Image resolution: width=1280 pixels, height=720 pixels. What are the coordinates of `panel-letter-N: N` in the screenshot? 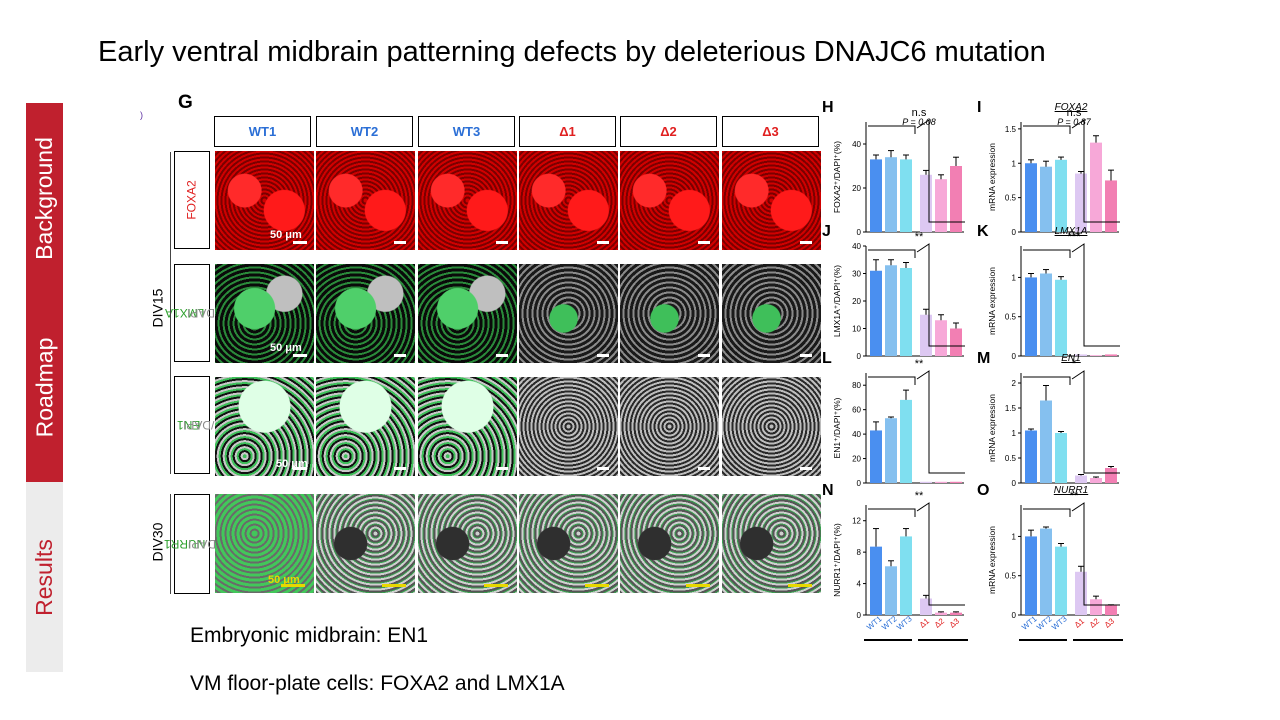 It's located at (828, 490).